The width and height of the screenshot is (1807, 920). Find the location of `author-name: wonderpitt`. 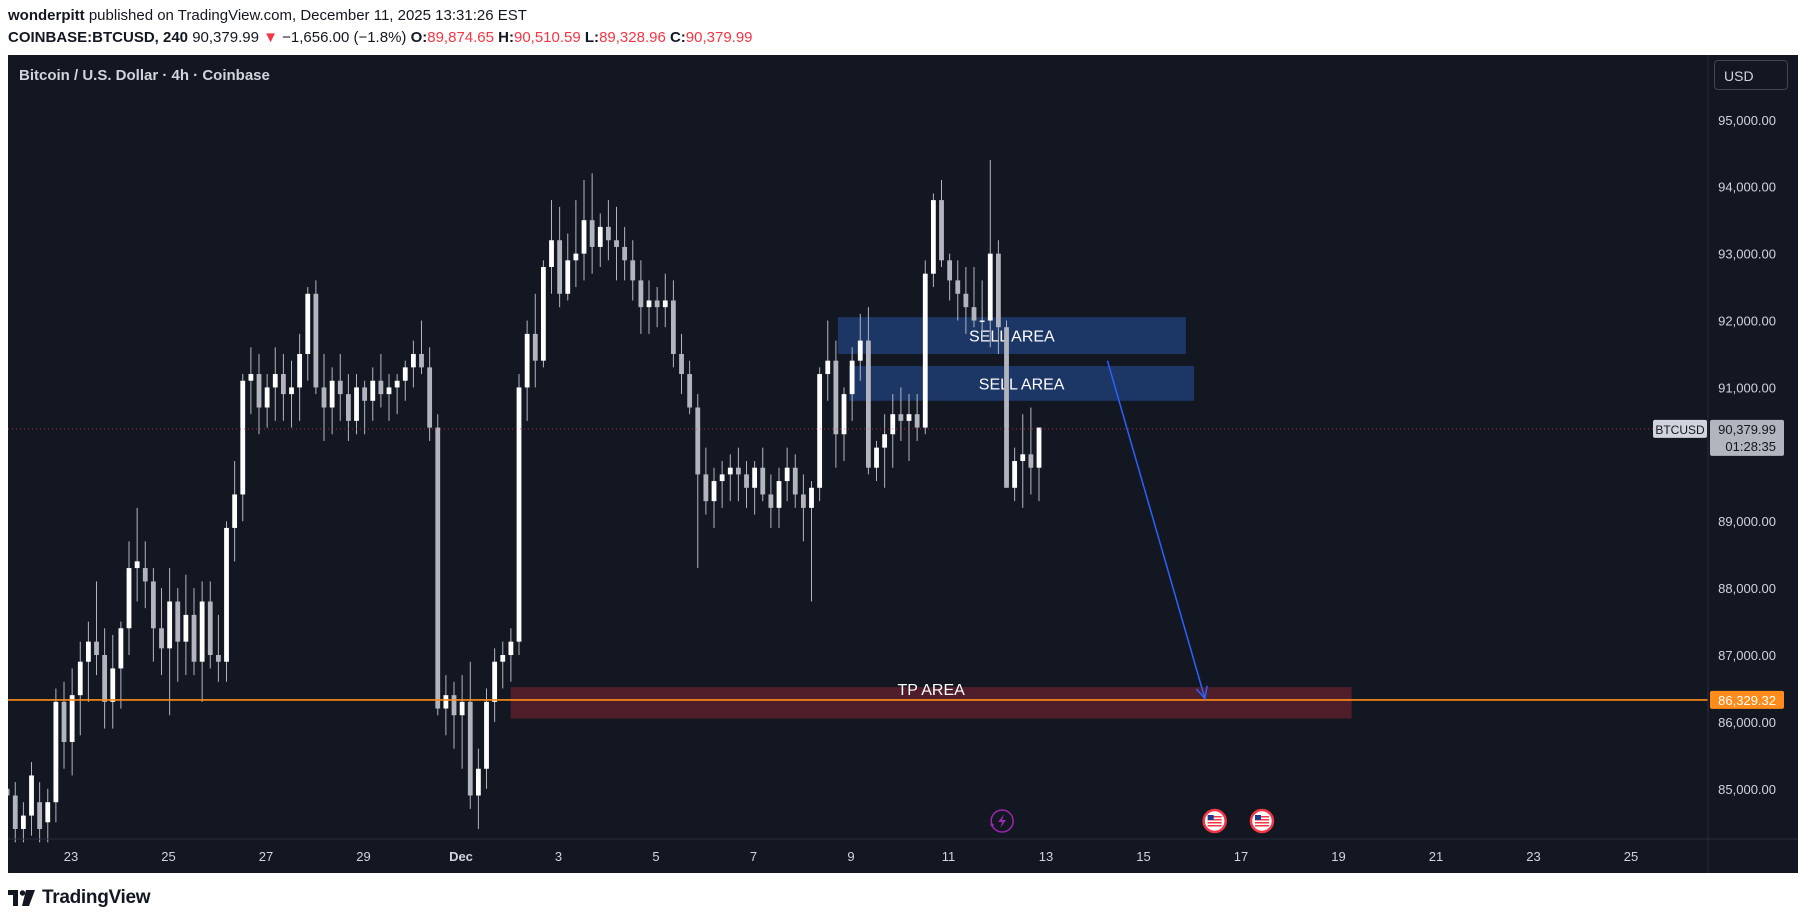

author-name: wonderpitt is located at coordinates (46, 15).